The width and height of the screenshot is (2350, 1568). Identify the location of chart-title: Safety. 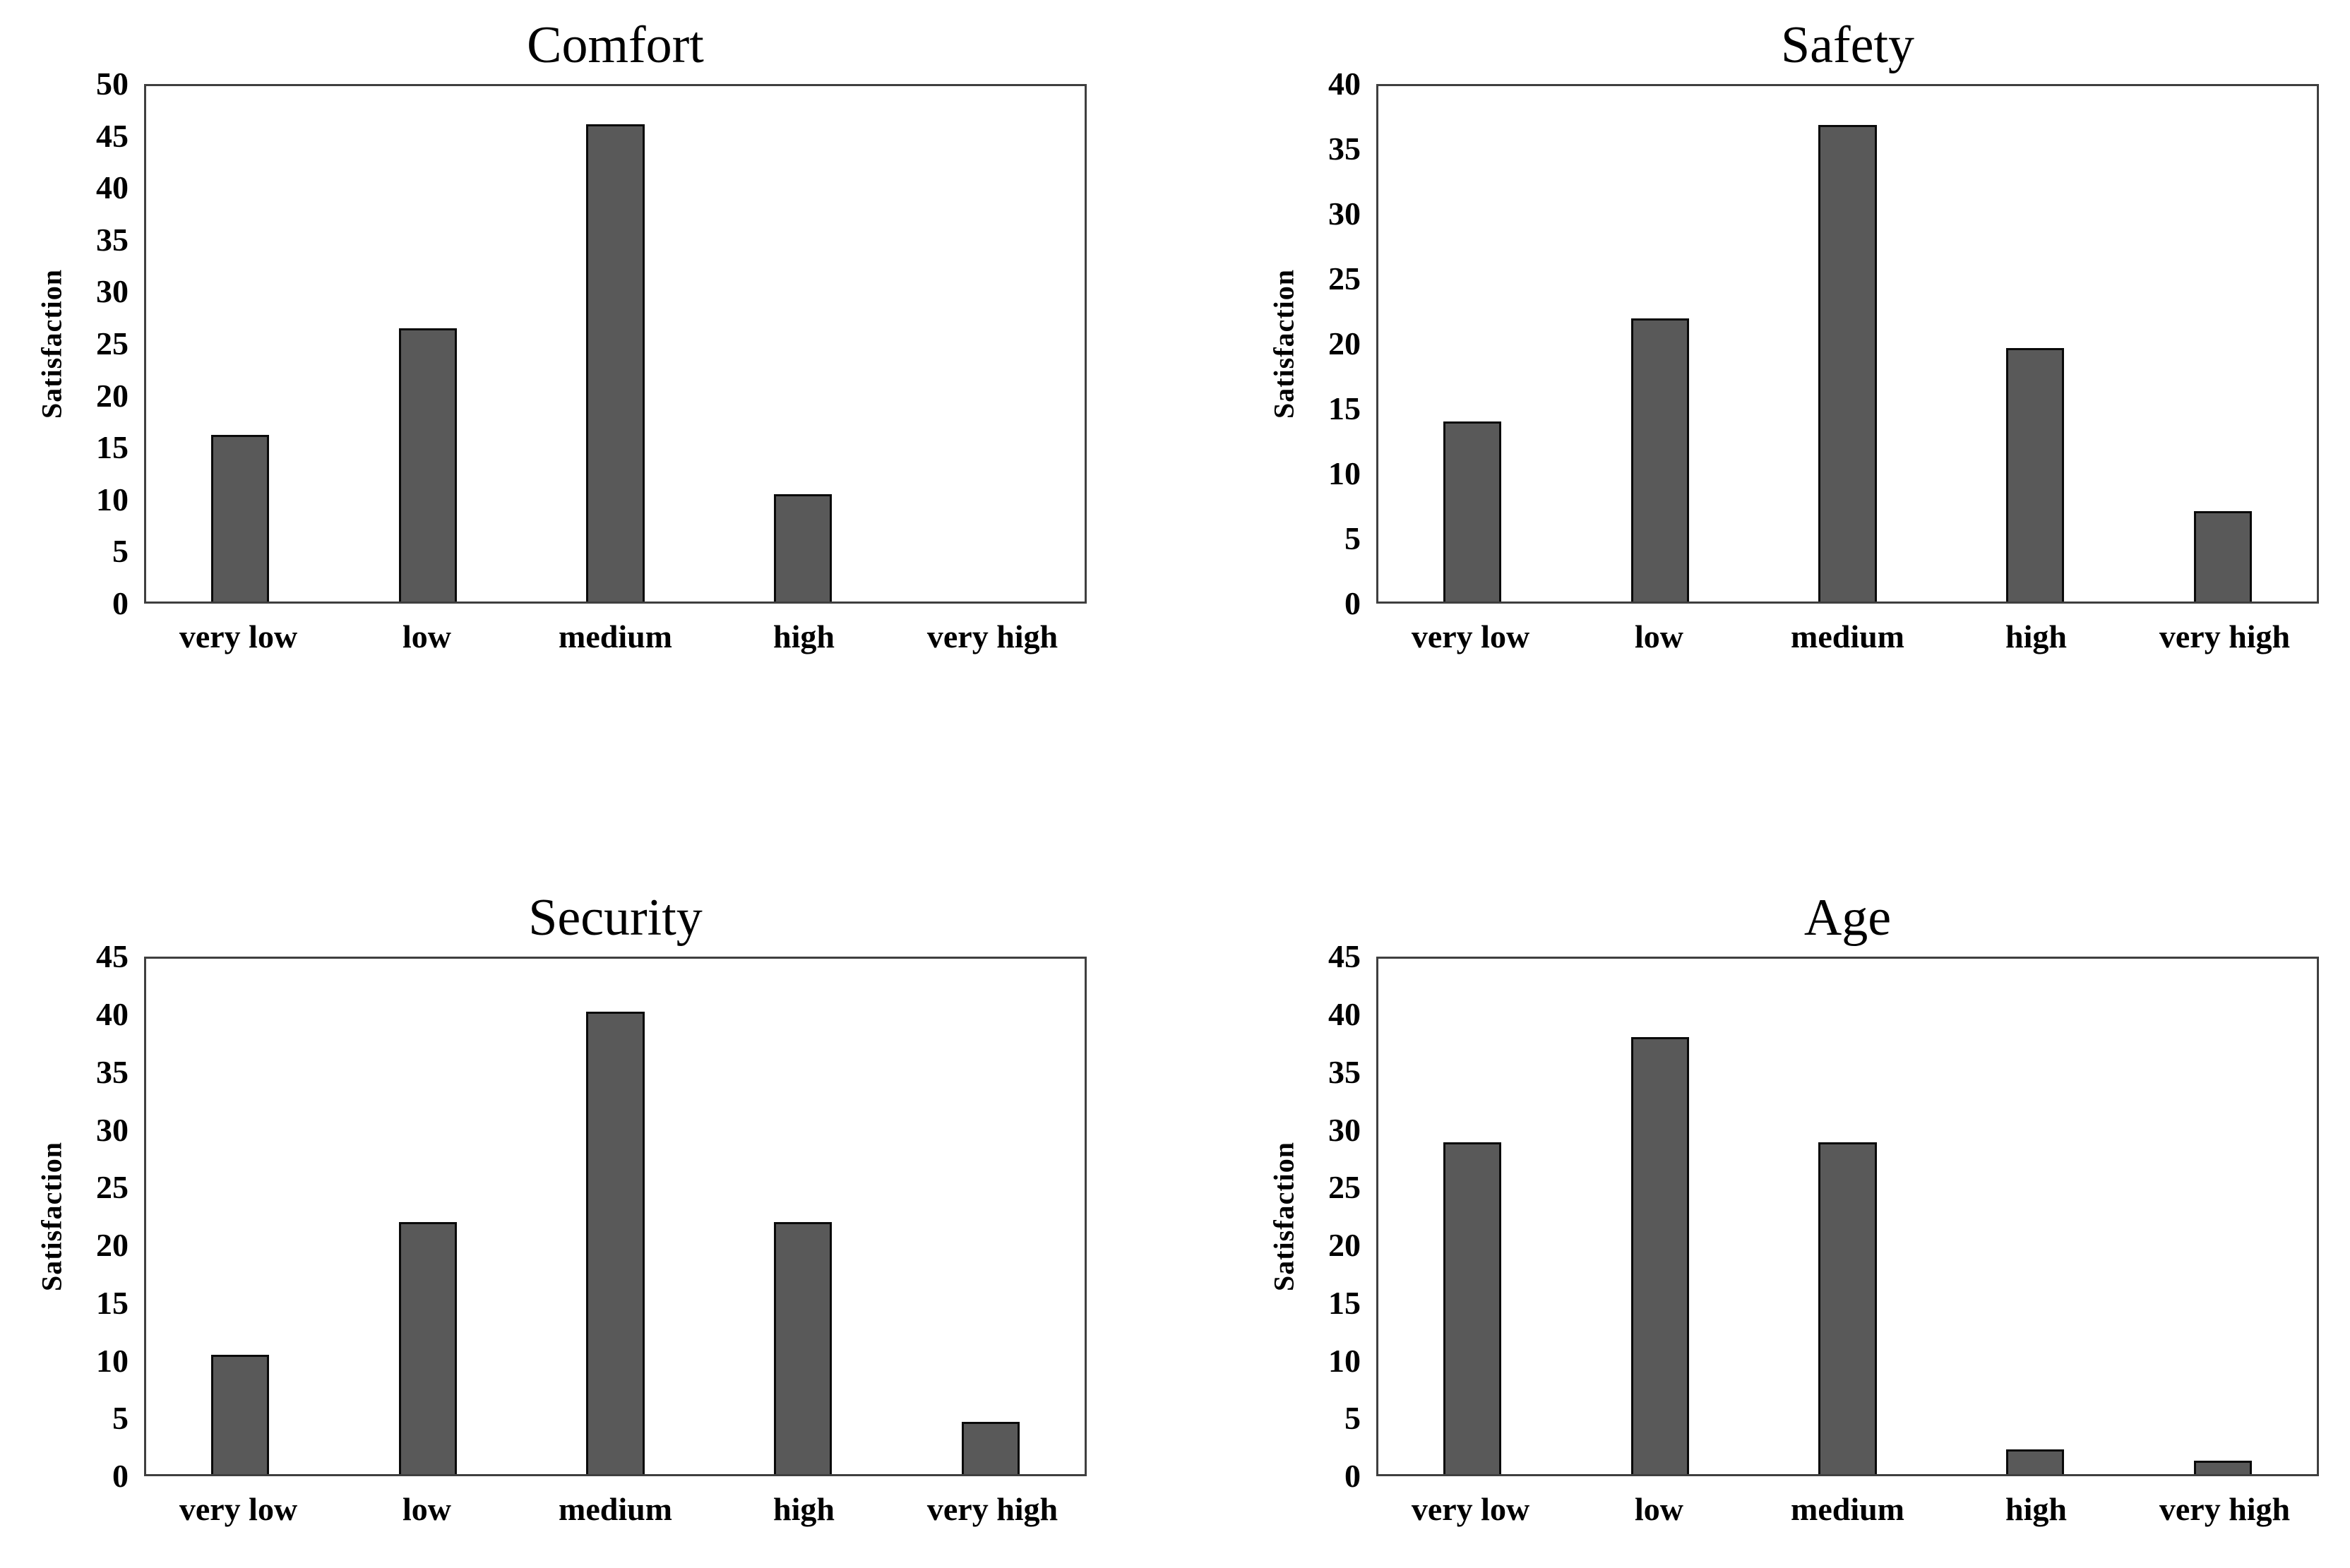
(1847, 45).